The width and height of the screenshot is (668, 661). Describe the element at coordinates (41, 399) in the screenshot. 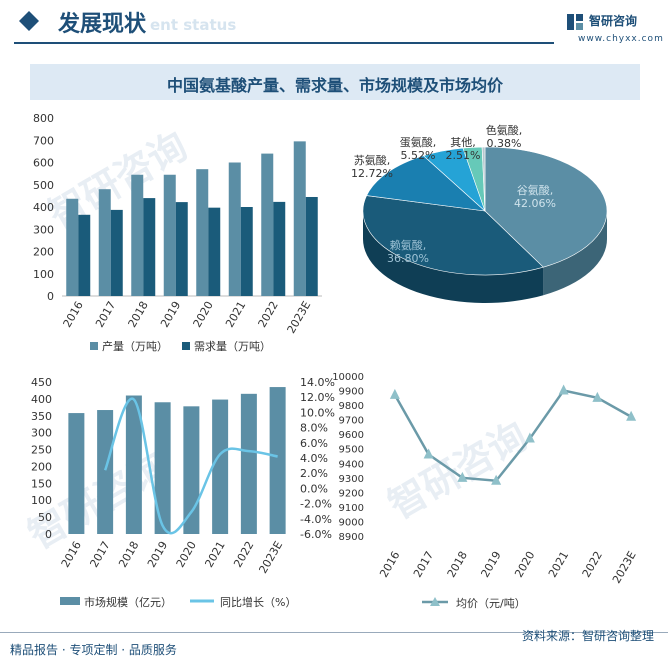

I see `y-tick-label: 400` at that location.